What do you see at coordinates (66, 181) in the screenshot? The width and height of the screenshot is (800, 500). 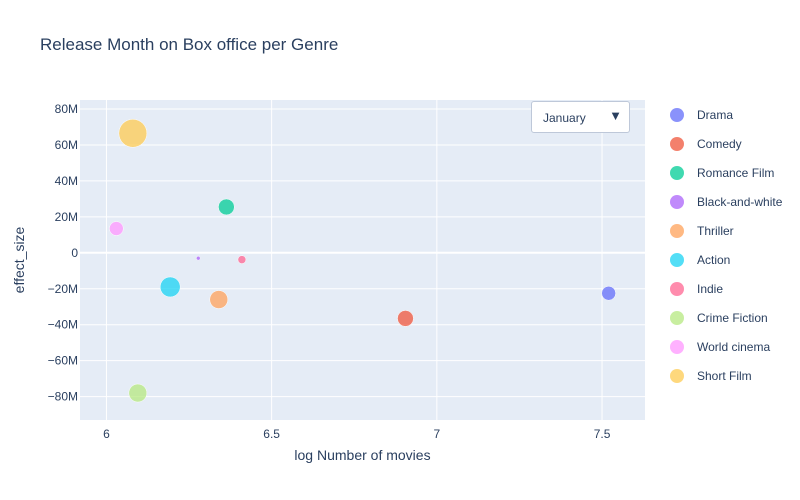 I see `y-tick-label: 40M` at bounding box center [66, 181].